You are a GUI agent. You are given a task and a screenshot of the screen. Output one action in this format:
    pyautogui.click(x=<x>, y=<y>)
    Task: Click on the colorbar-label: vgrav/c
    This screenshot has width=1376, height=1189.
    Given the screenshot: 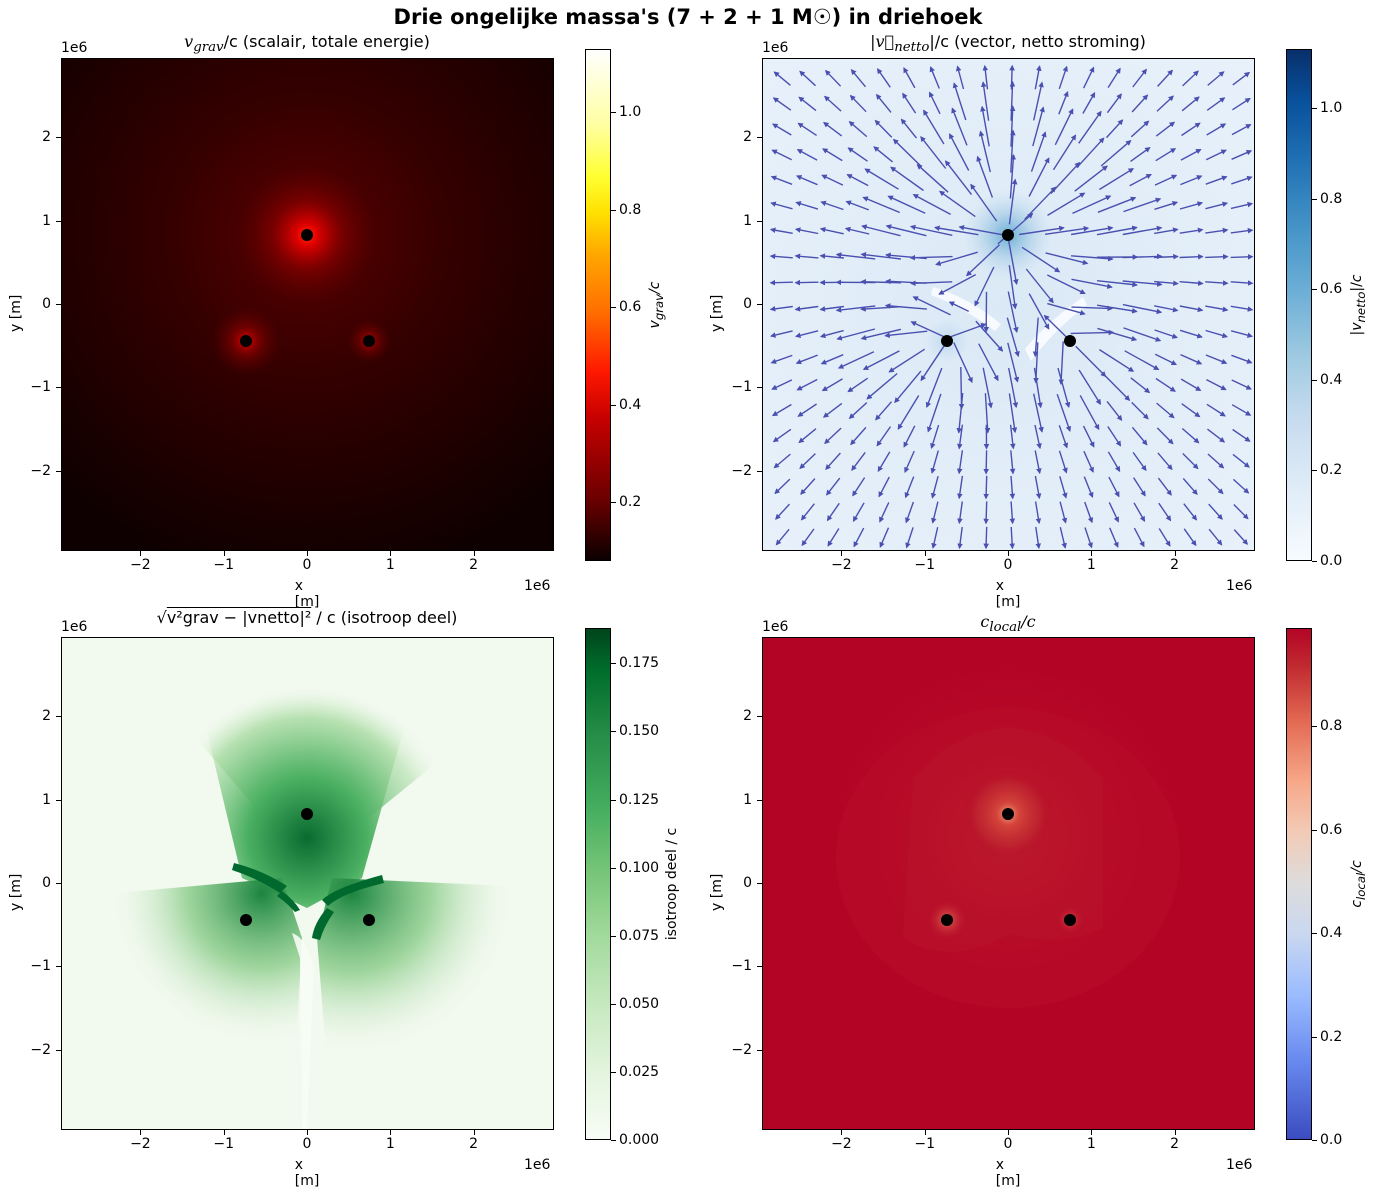 What is the action you would take?
    pyautogui.click(x=656, y=305)
    